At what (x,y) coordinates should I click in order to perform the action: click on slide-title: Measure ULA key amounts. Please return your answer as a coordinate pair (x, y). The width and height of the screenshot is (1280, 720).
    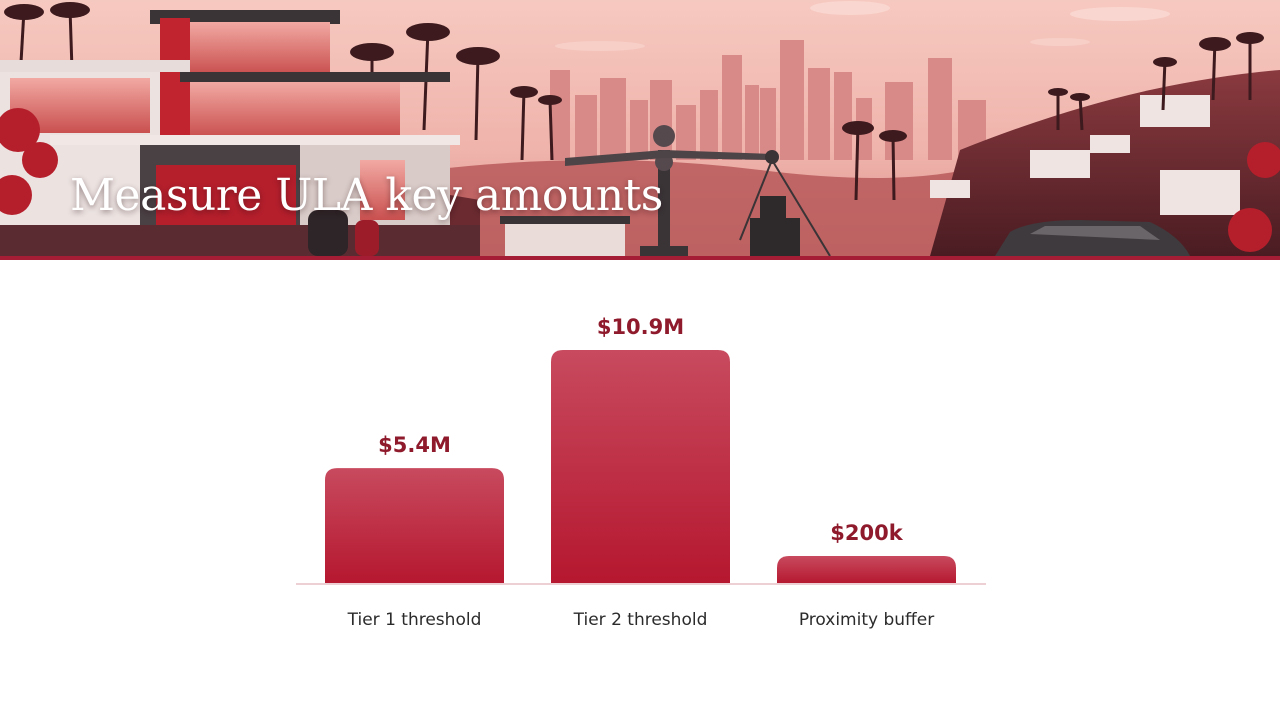
    Looking at the image, I should click on (366, 195).